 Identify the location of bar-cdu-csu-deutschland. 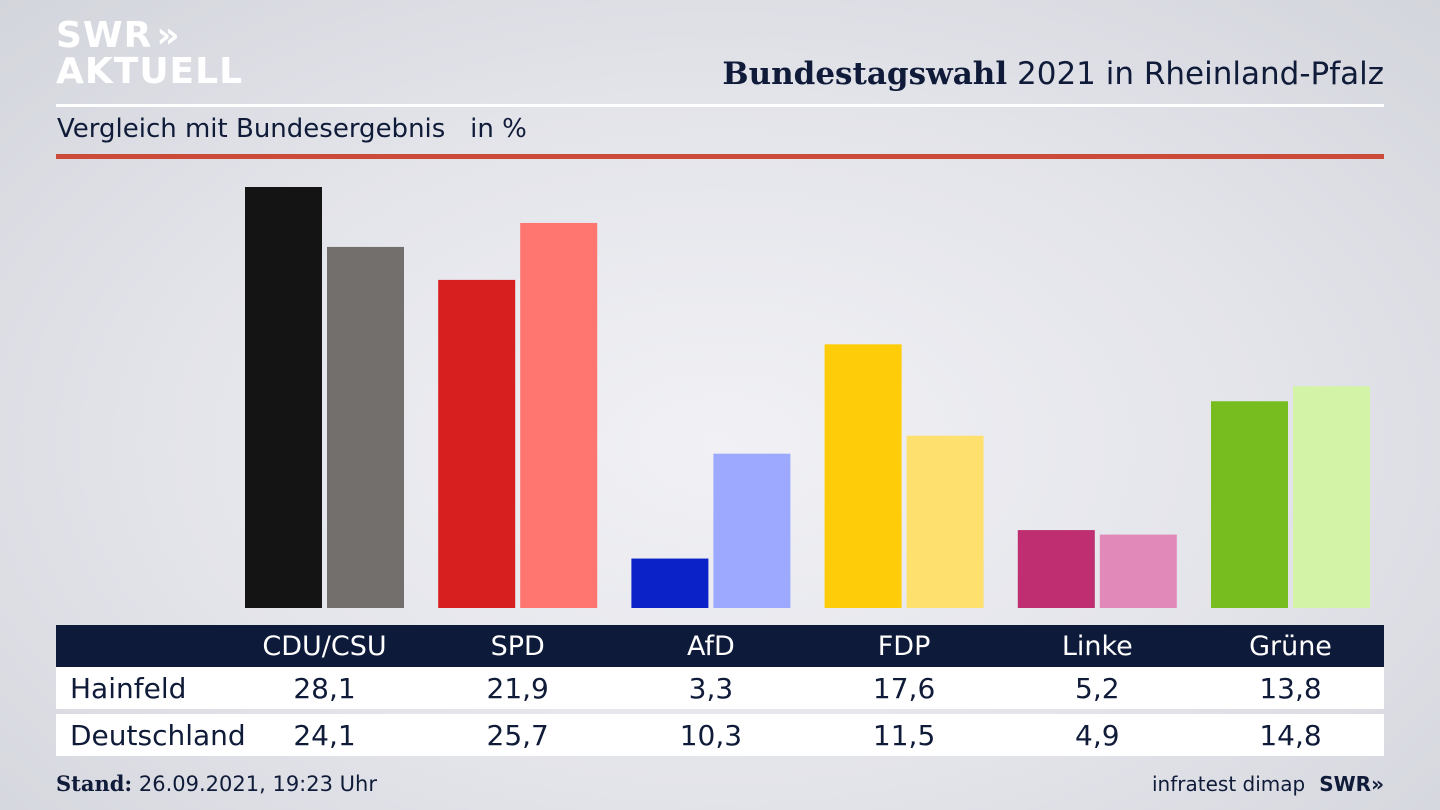
(365, 427).